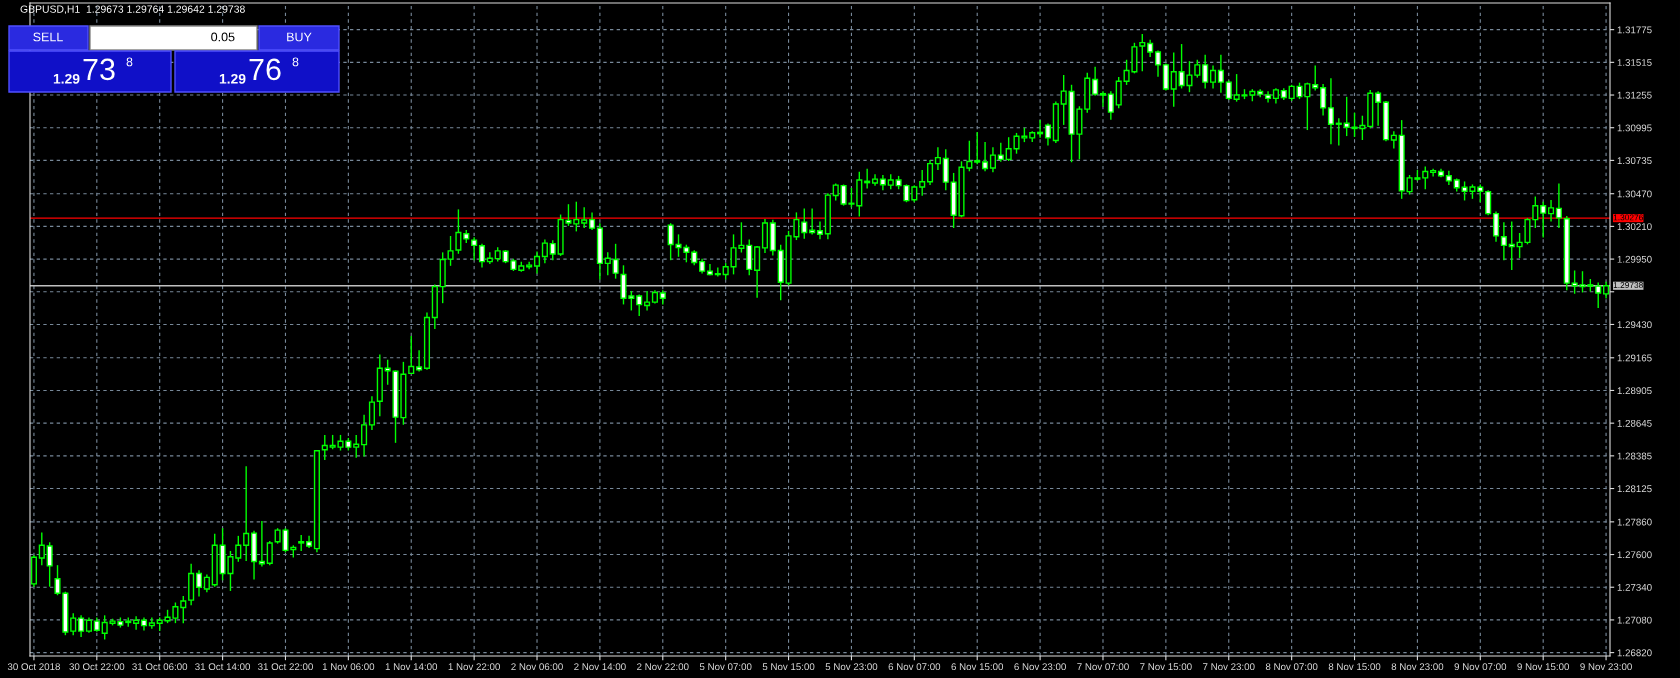 This screenshot has height=678, width=1680. What do you see at coordinates (1634, 227) in the screenshot?
I see `y-tick-label: 1.30210` at bounding box center [1634, 227].